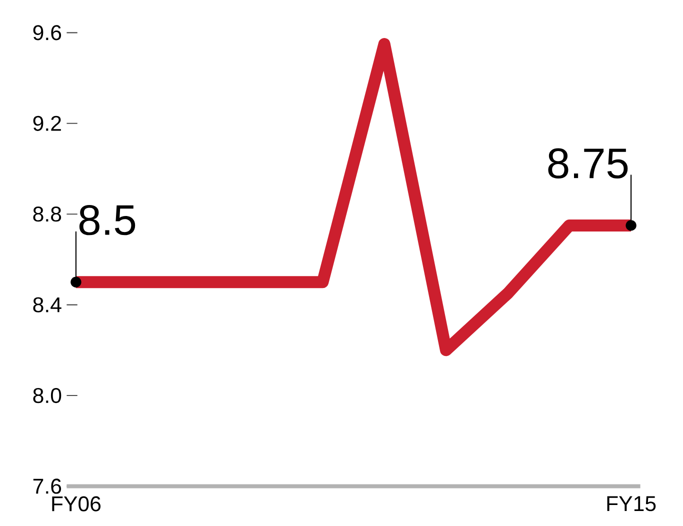  I want to click on data-label: 8.5, so click(107, 220).